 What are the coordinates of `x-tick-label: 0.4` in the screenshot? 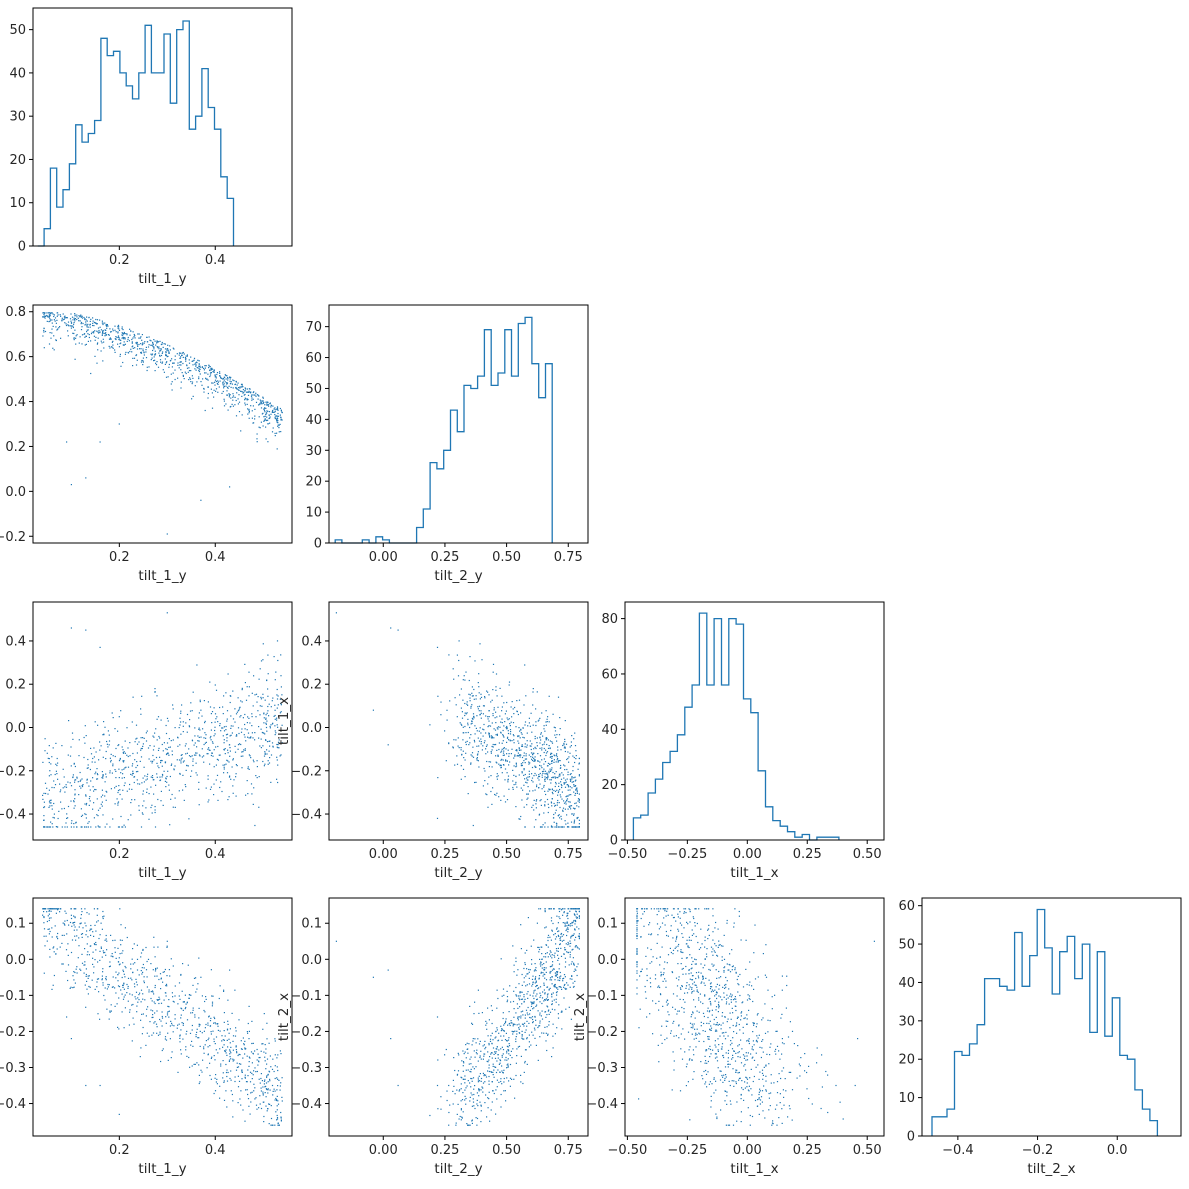 It's located at (215, 260).